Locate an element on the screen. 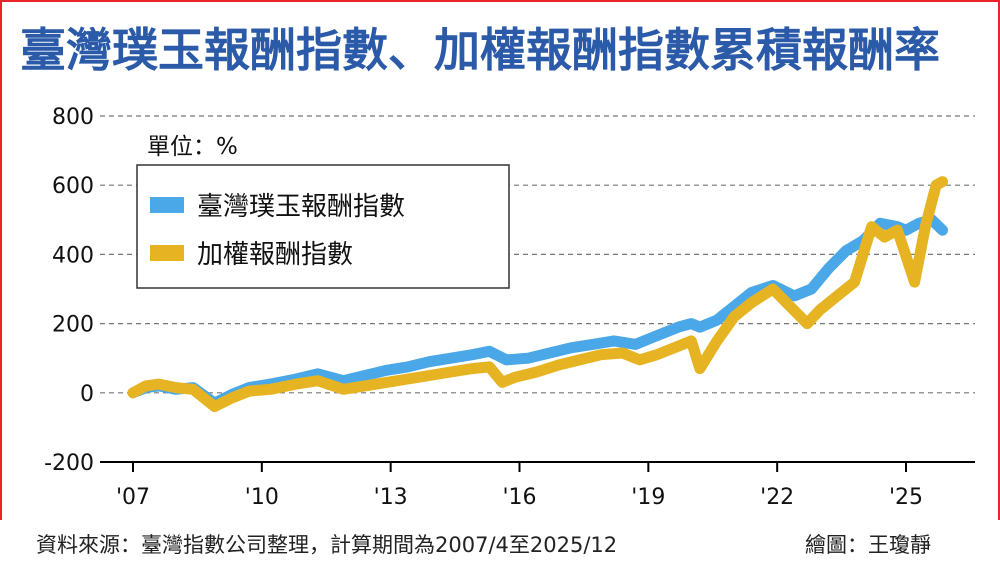  legend-box is located at coordinates (323, 226).